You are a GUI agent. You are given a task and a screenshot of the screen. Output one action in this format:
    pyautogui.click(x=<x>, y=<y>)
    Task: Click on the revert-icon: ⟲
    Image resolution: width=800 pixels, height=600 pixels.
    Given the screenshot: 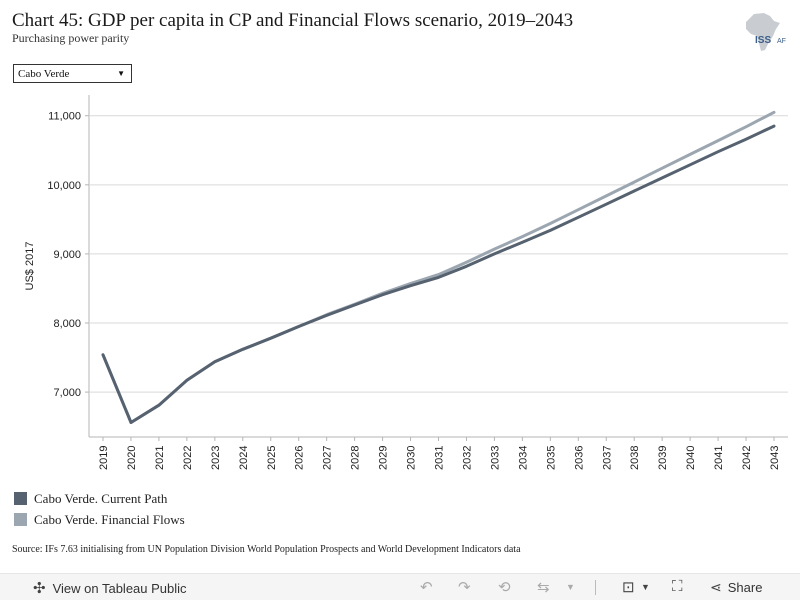 What is the action you would take?
    pyautogui.click(x=504, y=587)
    